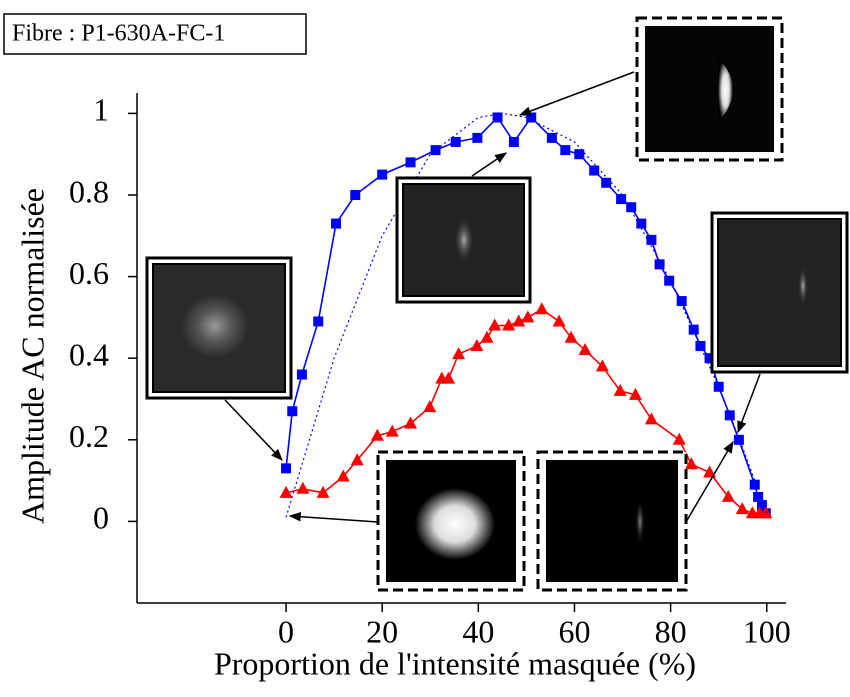 The width and height of the screenshot is (850, 697). What do you see at coordinates (101, 518) in the screenshot?
I see `y-tick-label: 0` at bounding box center [101, 518].